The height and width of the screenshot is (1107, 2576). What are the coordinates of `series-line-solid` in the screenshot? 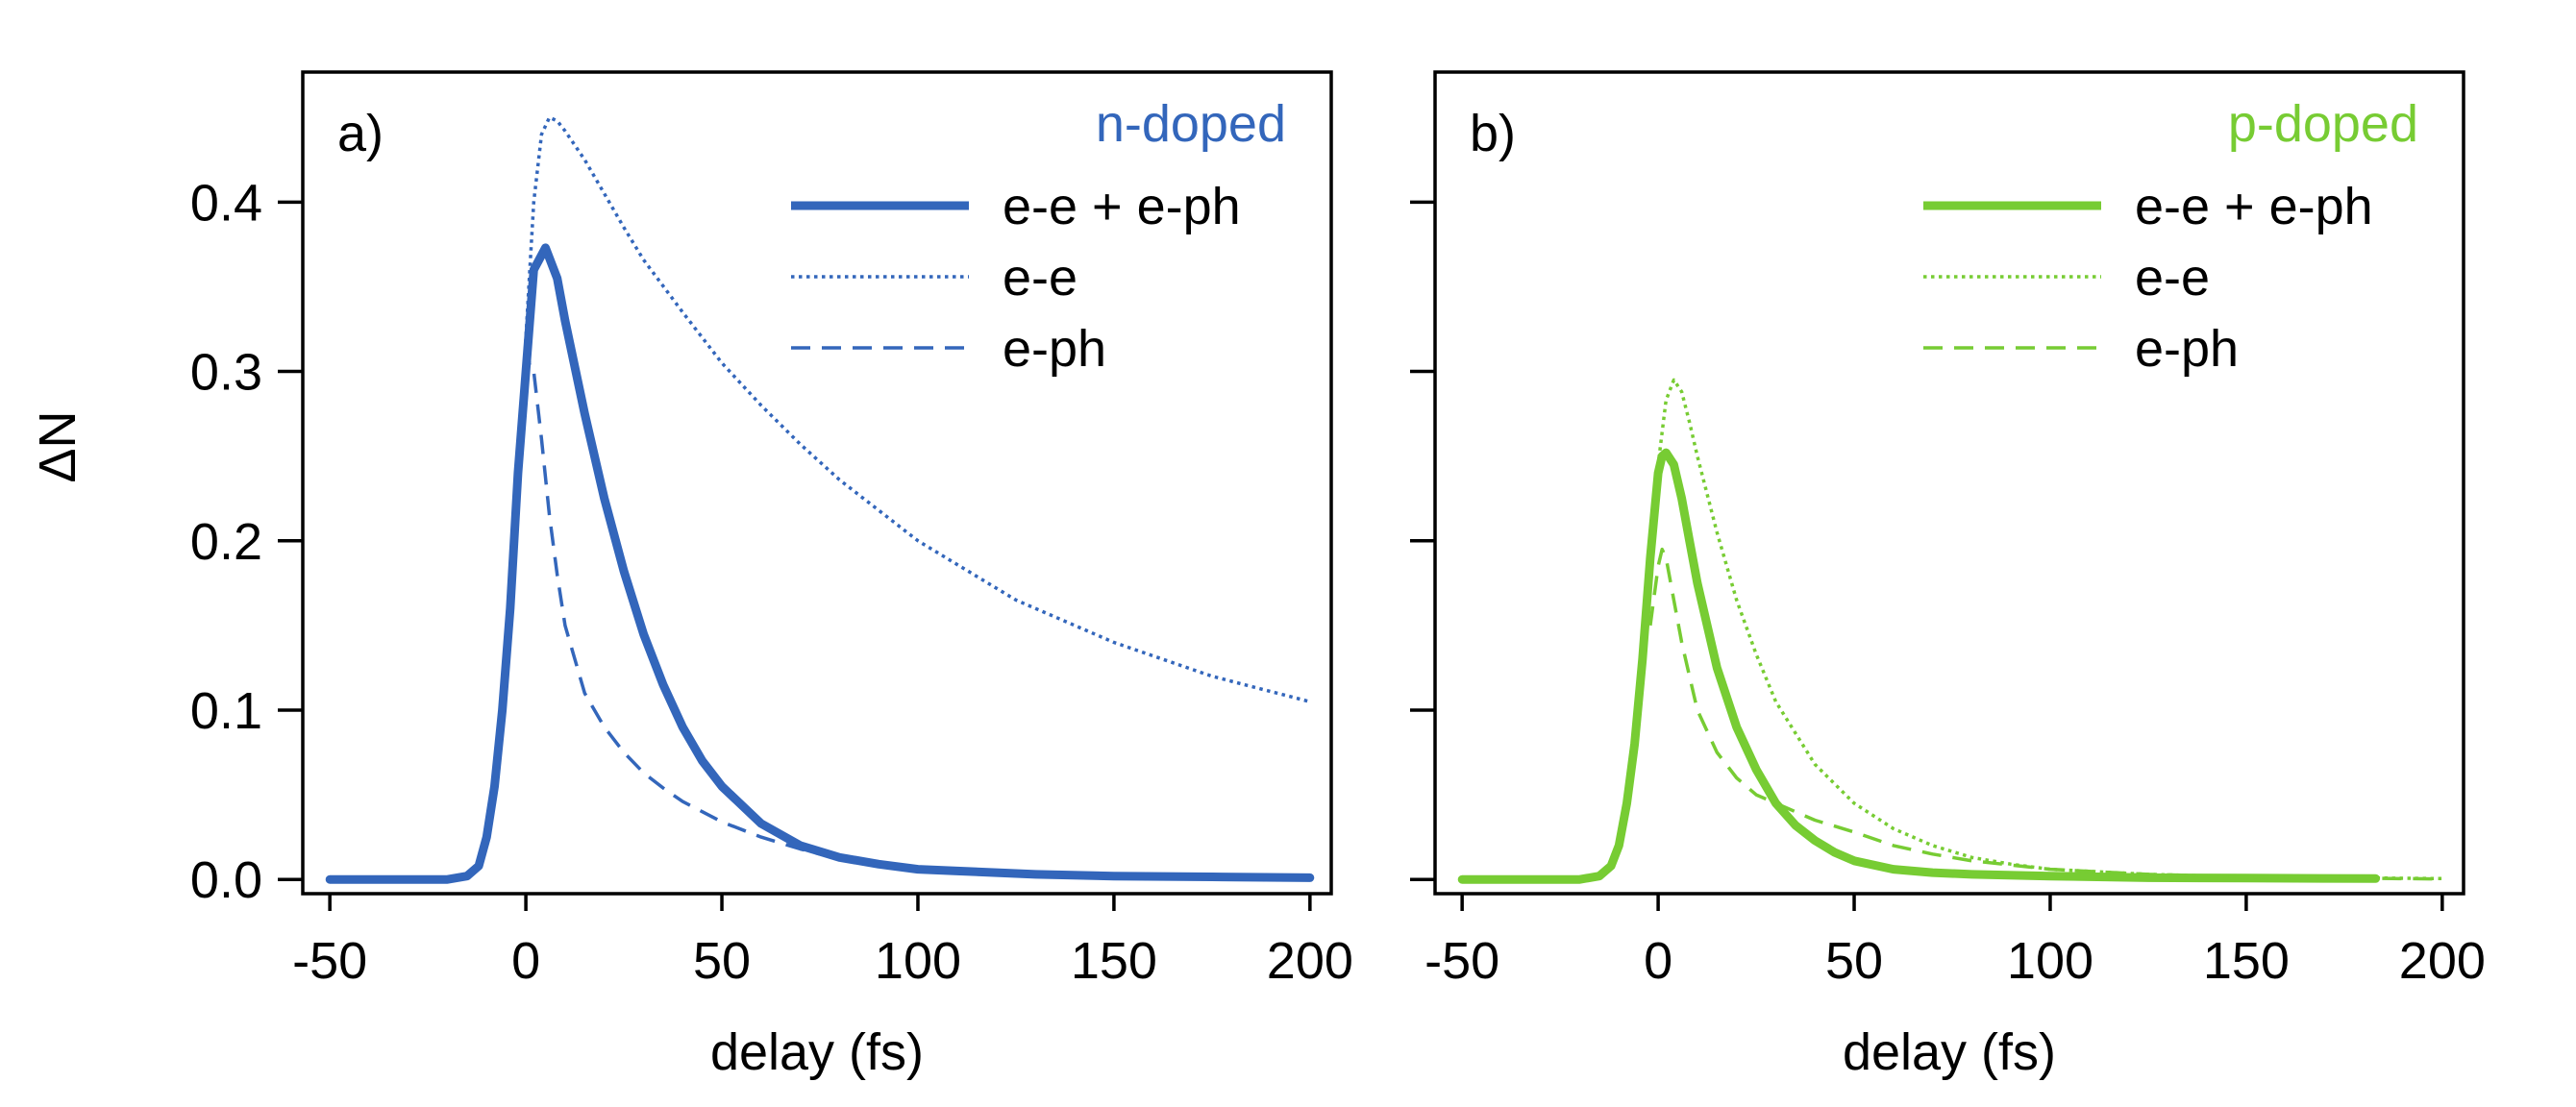 It's located at (1918, 666).